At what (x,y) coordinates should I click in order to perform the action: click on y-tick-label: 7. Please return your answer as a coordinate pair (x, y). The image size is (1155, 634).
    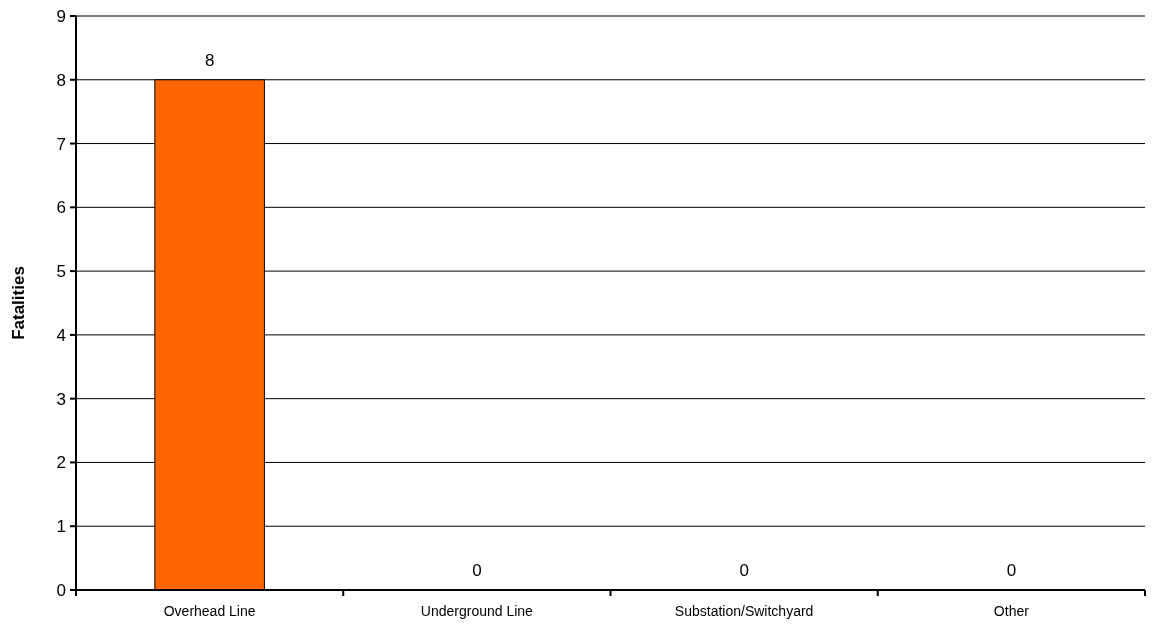
    Looking at the image, I should click on (61, 144).